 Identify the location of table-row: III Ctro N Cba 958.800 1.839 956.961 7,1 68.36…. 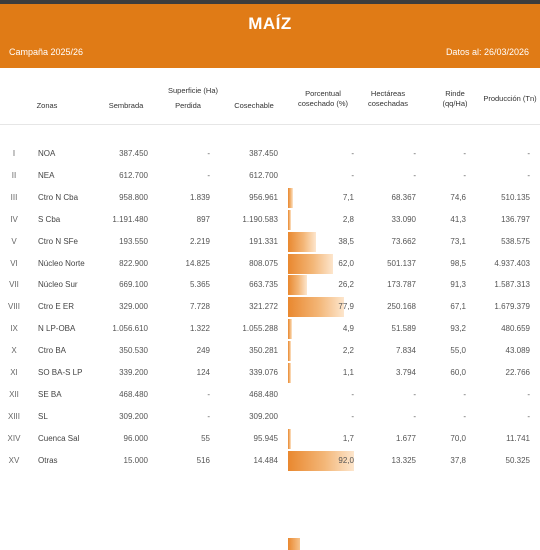
(270, 198).